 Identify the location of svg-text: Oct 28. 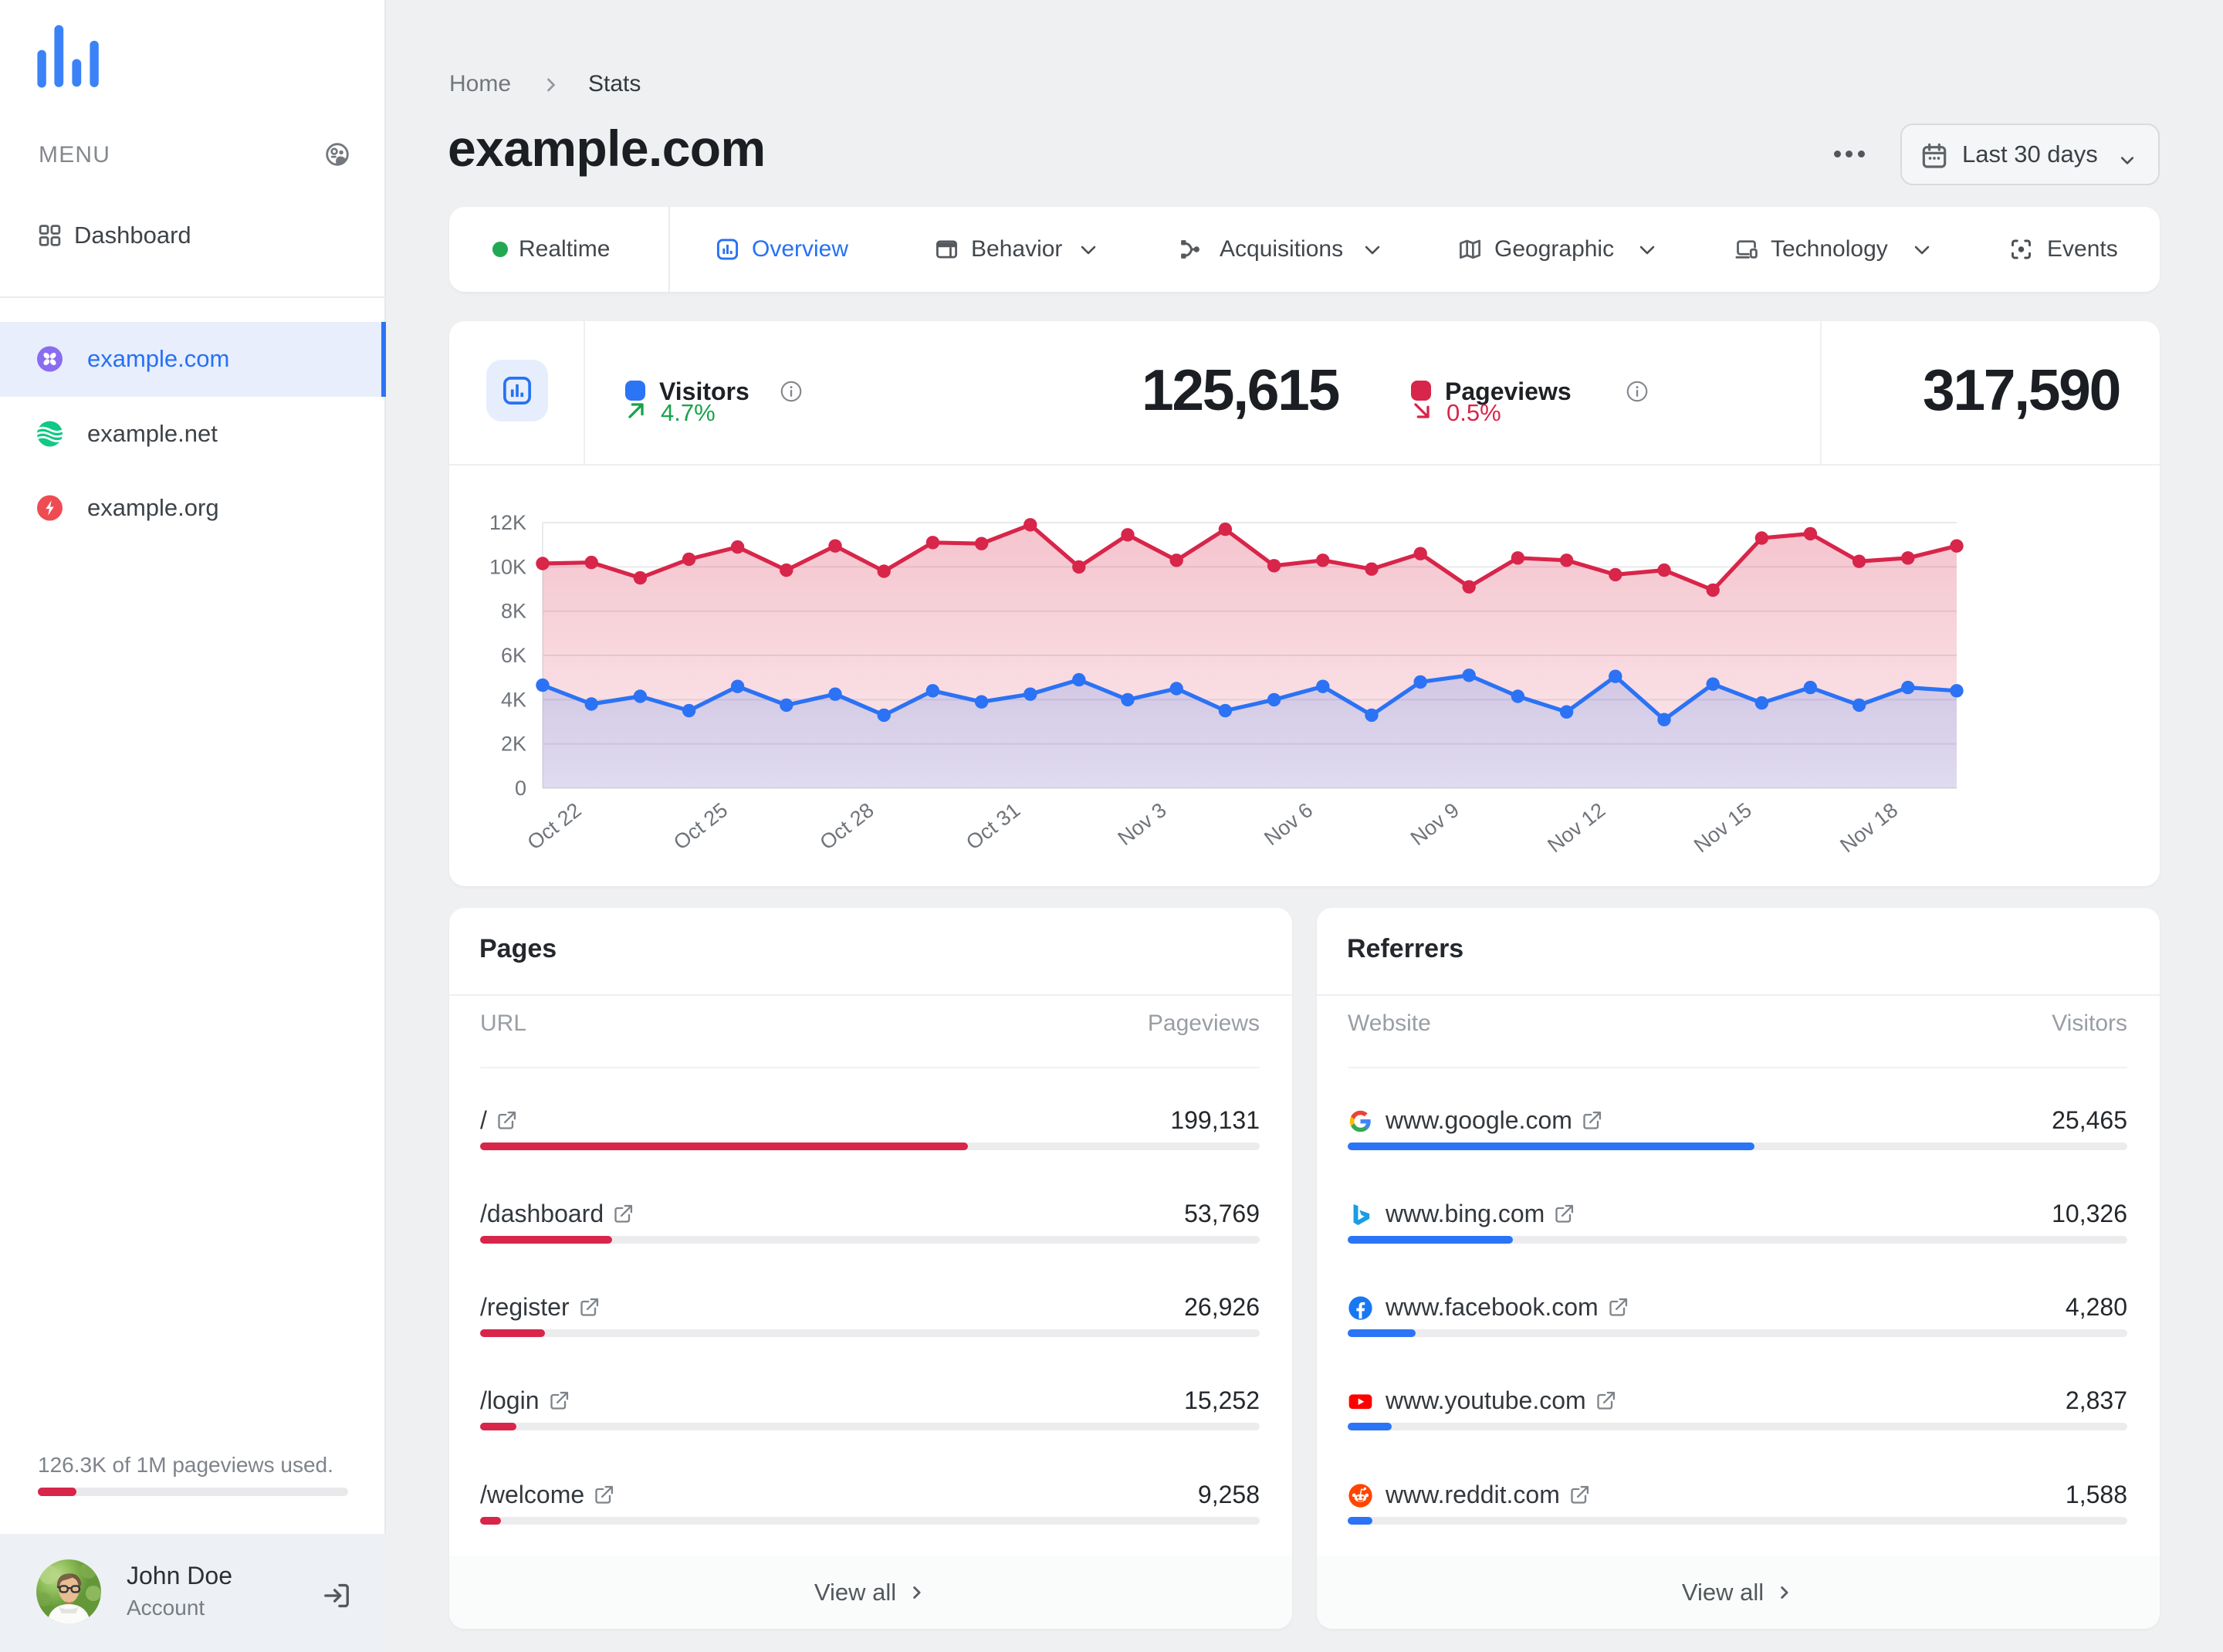
(847, 827).